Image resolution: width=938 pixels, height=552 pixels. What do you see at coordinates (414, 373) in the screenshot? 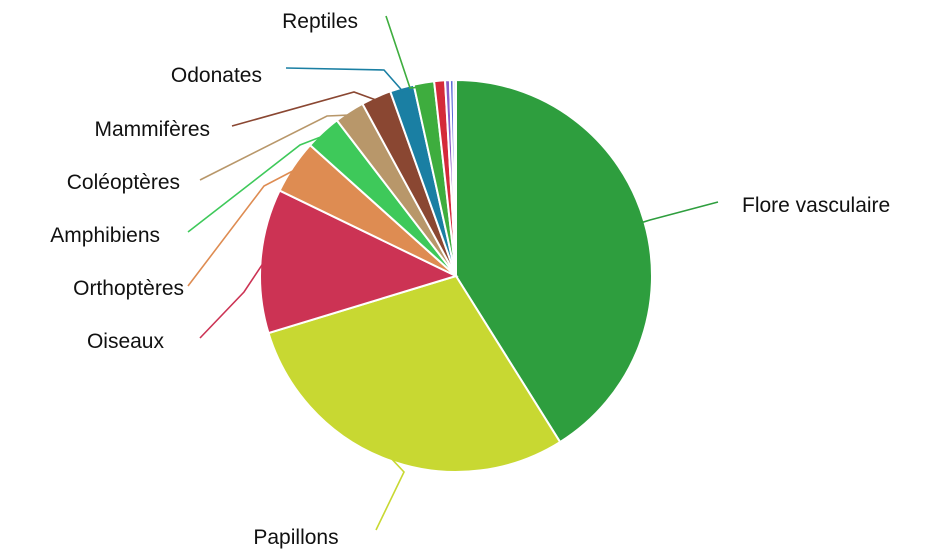
I see `pie-slice-papillons` at bounding box center [414, 373].